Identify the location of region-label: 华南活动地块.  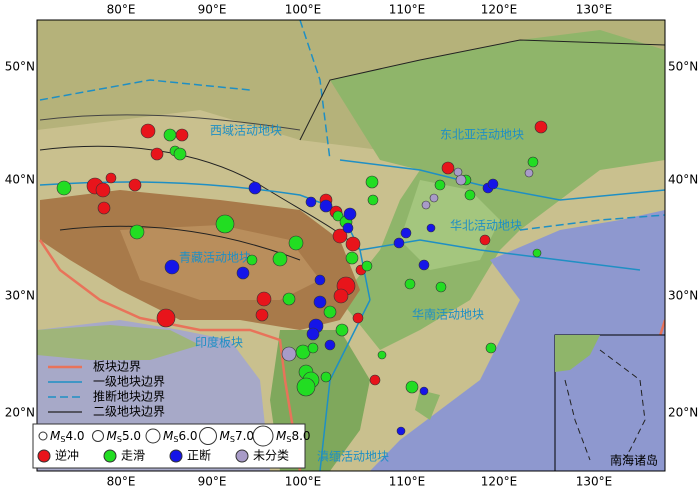
(448, 314).